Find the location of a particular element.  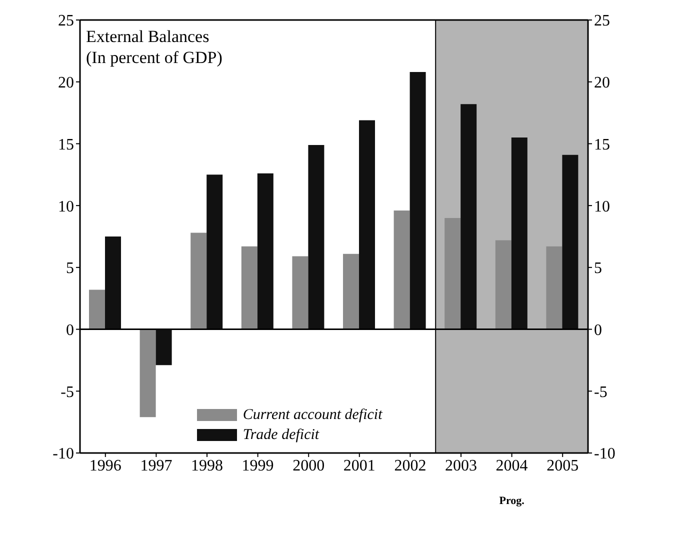

y-tick-label: 15 is located at coordinates (66, 145).